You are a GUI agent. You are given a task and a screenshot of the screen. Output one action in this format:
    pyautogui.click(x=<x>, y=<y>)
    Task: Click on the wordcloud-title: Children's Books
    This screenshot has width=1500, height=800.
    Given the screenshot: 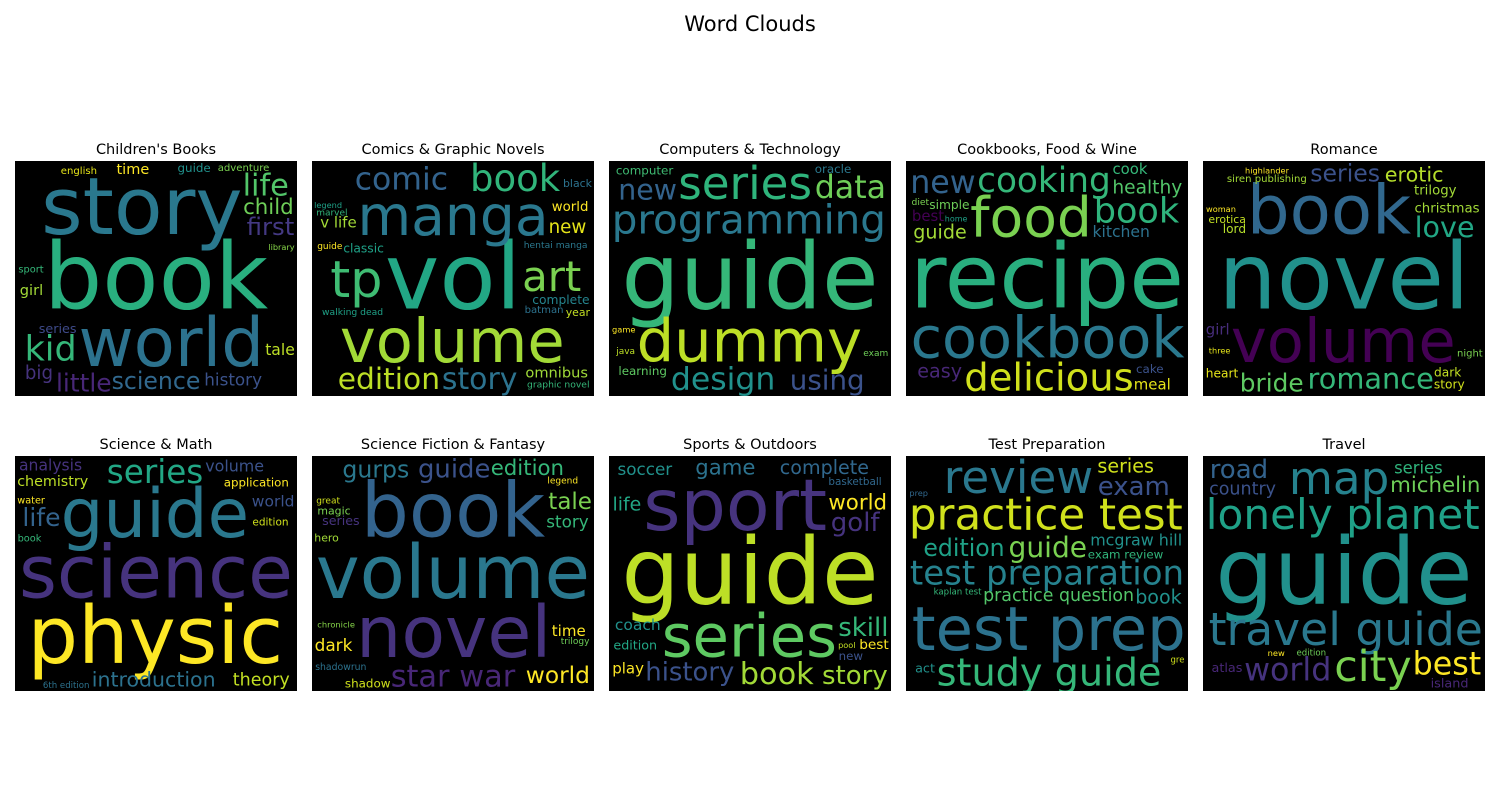 What is the action you would take?
    pyautogui.click(x=156, y=150)
    